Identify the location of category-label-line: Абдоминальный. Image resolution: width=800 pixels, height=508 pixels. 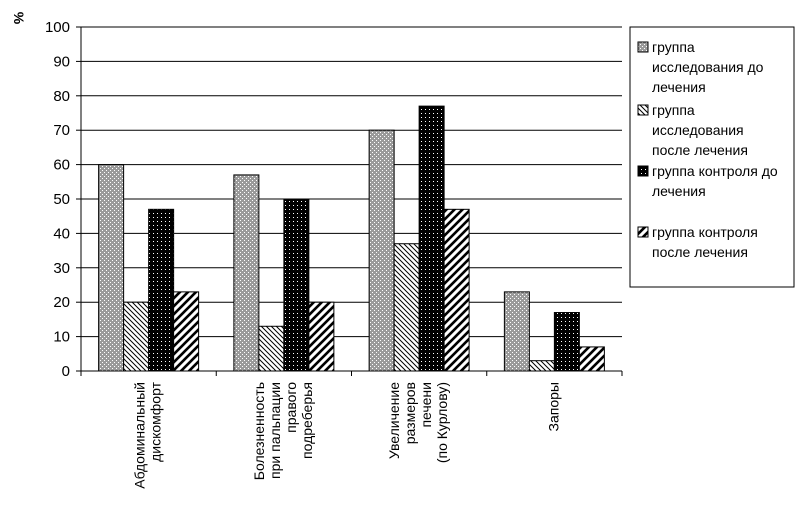
(140, 435).